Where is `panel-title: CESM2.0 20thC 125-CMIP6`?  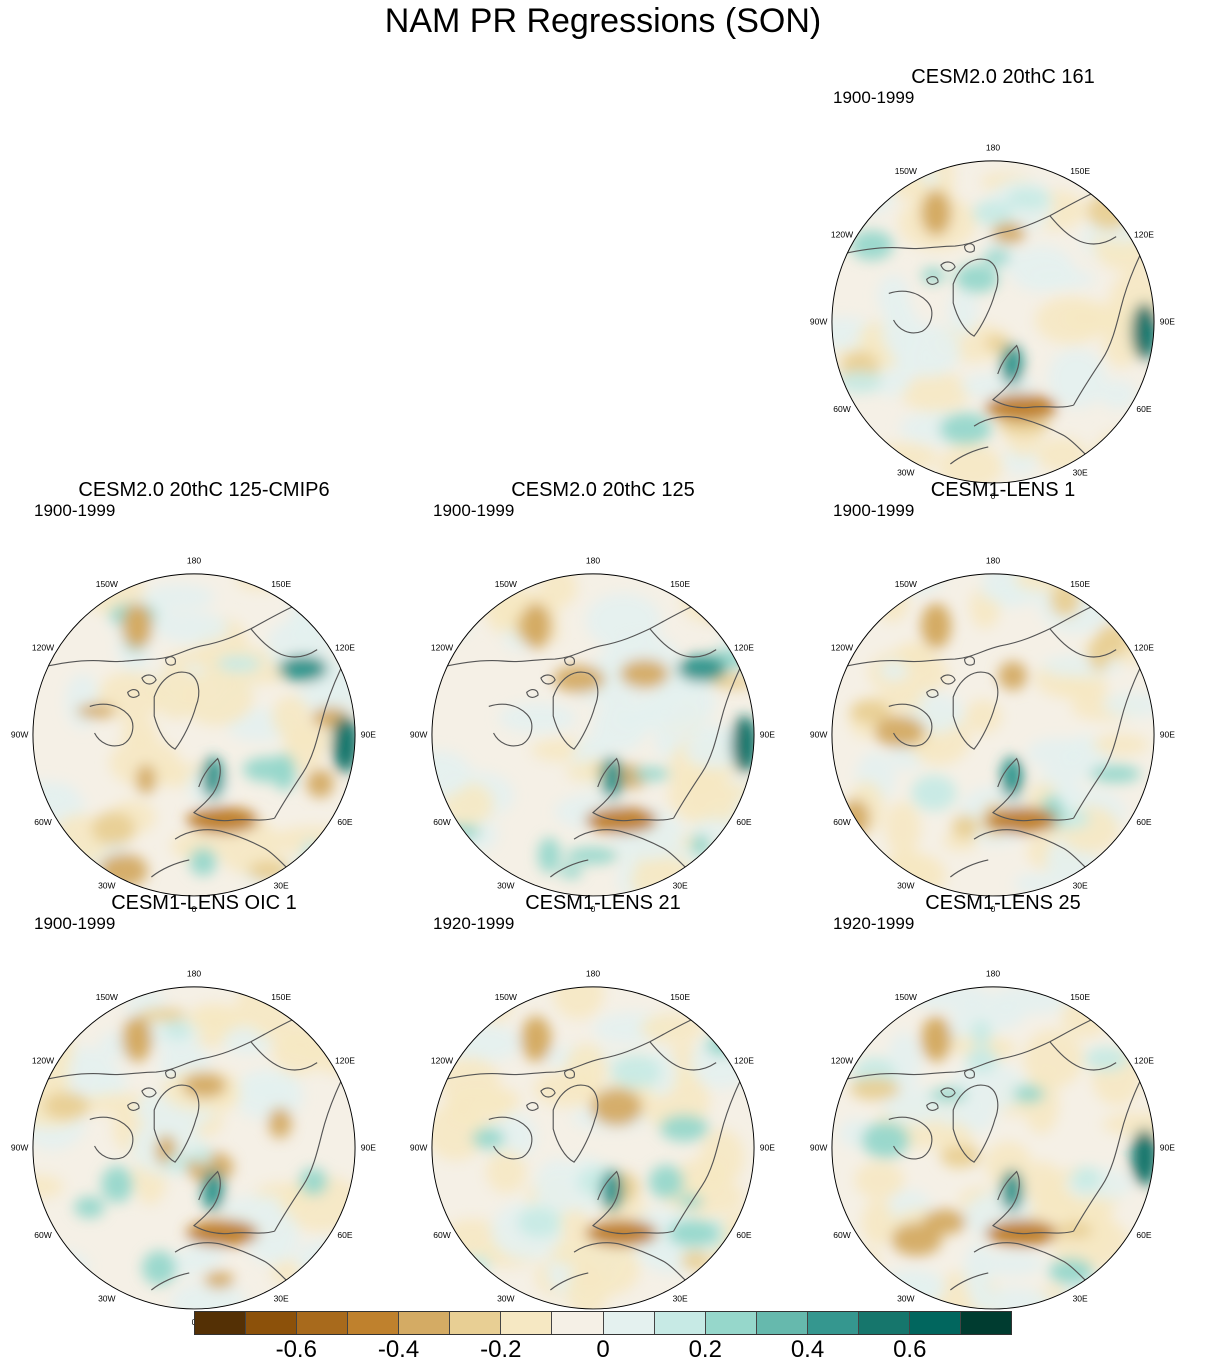
panel-title: CESM2.0 20thC 125-CMIP6 is located at coordinates (204, 490).